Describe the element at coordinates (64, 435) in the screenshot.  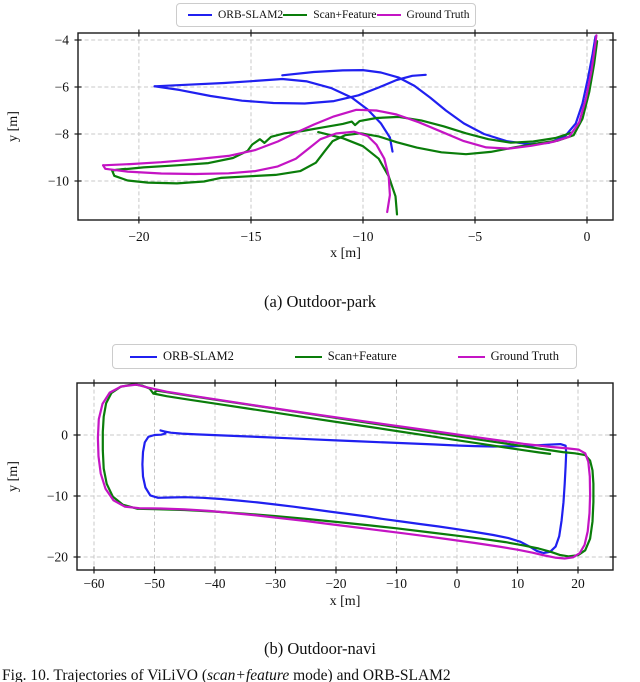
I see `y-tick-label: 0` at that location.